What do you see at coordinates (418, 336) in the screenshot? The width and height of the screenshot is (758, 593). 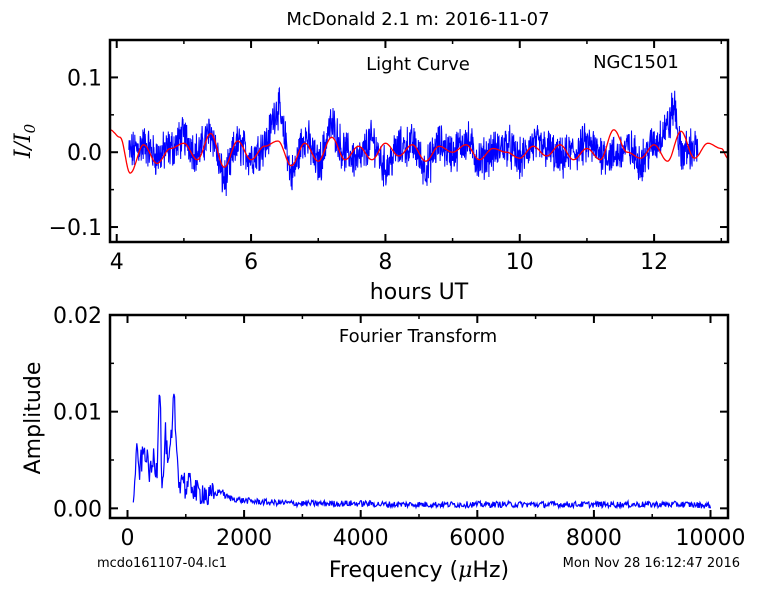 I see `fourier-transform-annotation: Fourier Transform` at bounding box center [418, 336].